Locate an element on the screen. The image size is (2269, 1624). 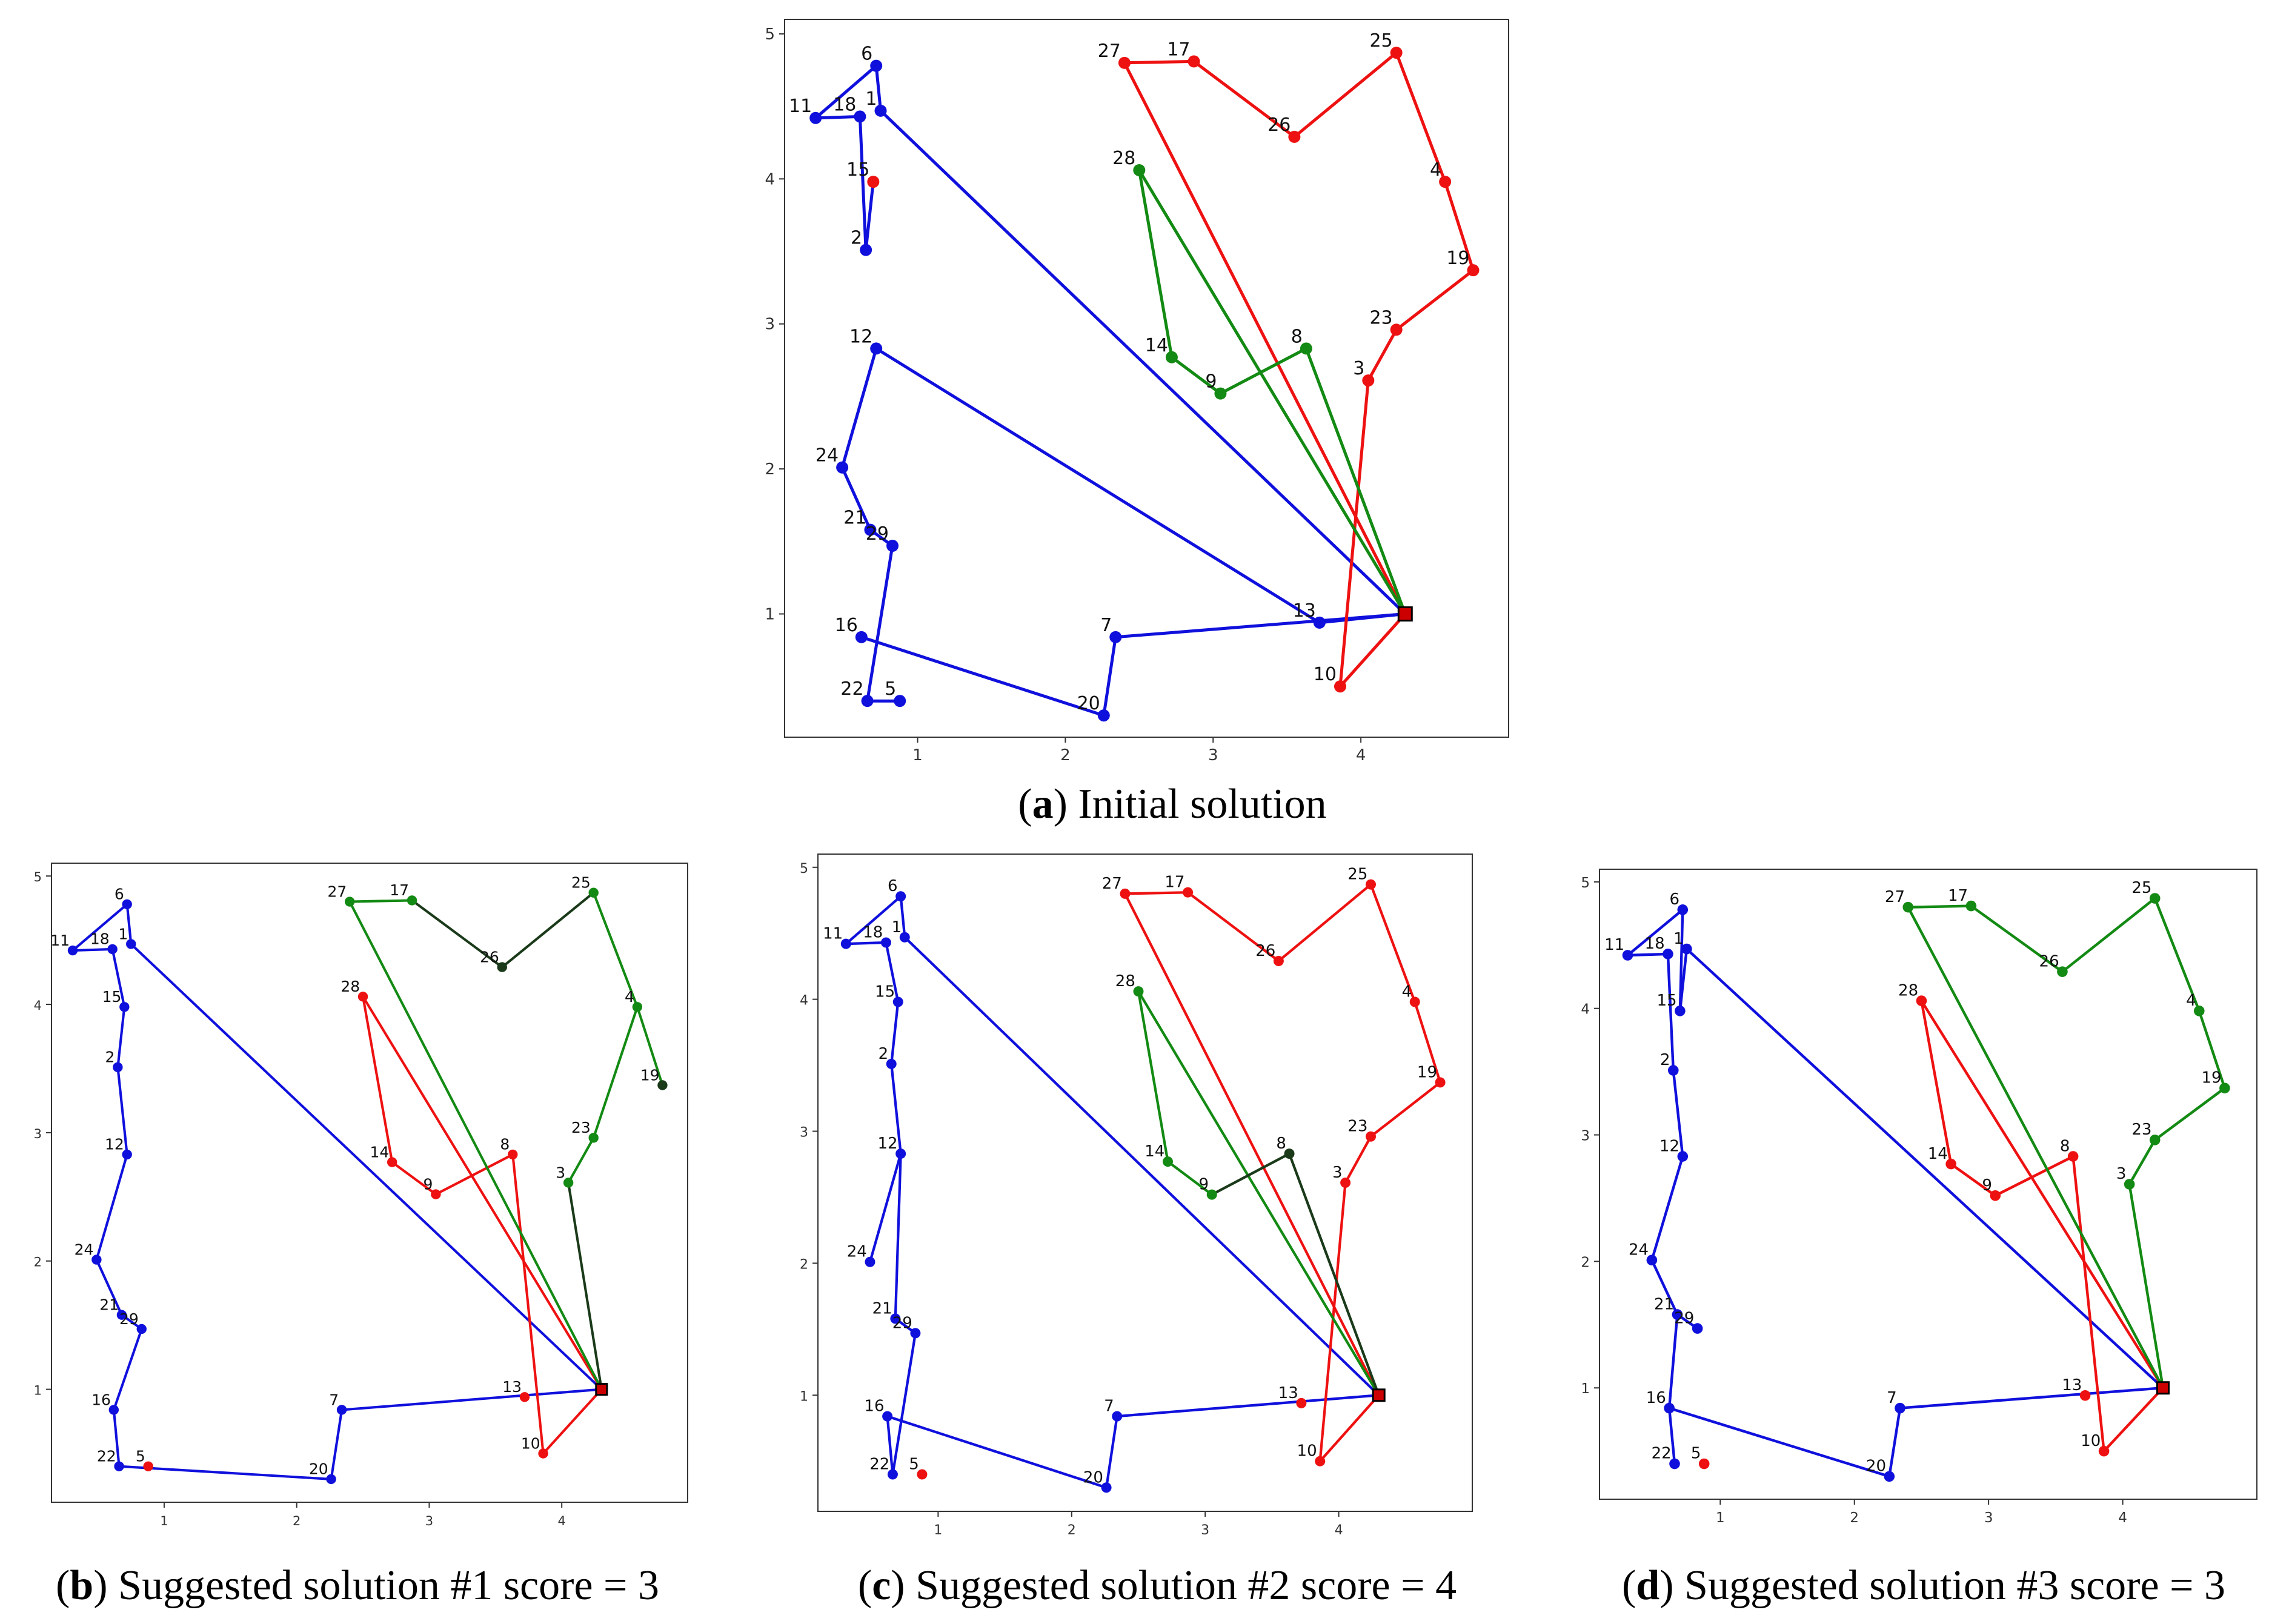
point-label: 3 is located at coordinates (1359, 369).